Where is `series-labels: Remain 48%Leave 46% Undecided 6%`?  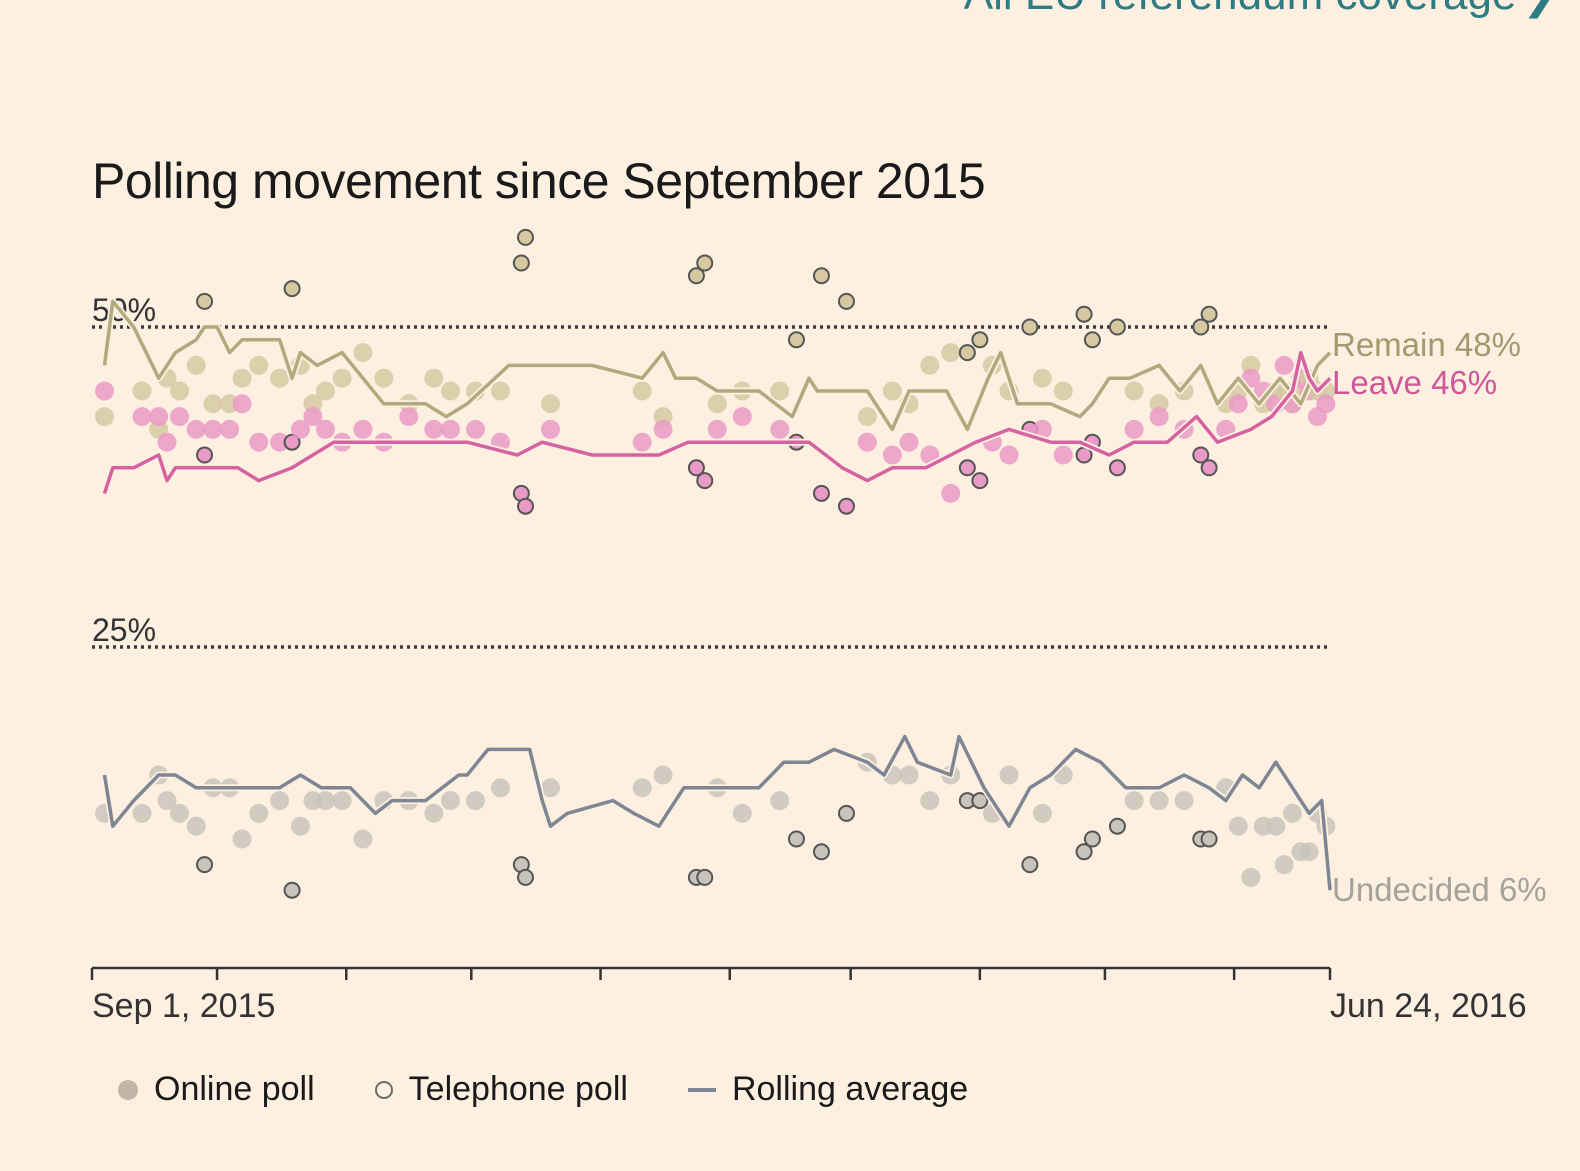 series-labels: Remain 48%Leave 46% Undecided 6% is located at coordinates (1439, 617).